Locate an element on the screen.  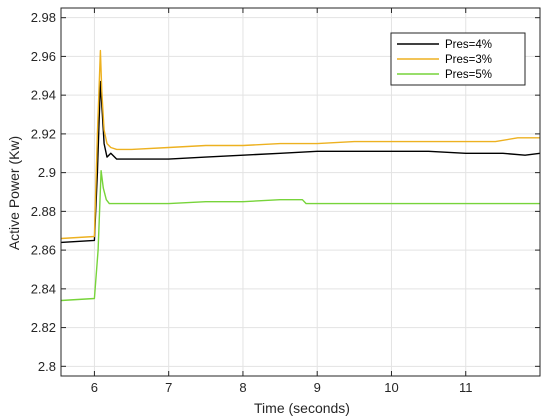
legend-label-2: Pres=3% is located at coordinates (468, 60).